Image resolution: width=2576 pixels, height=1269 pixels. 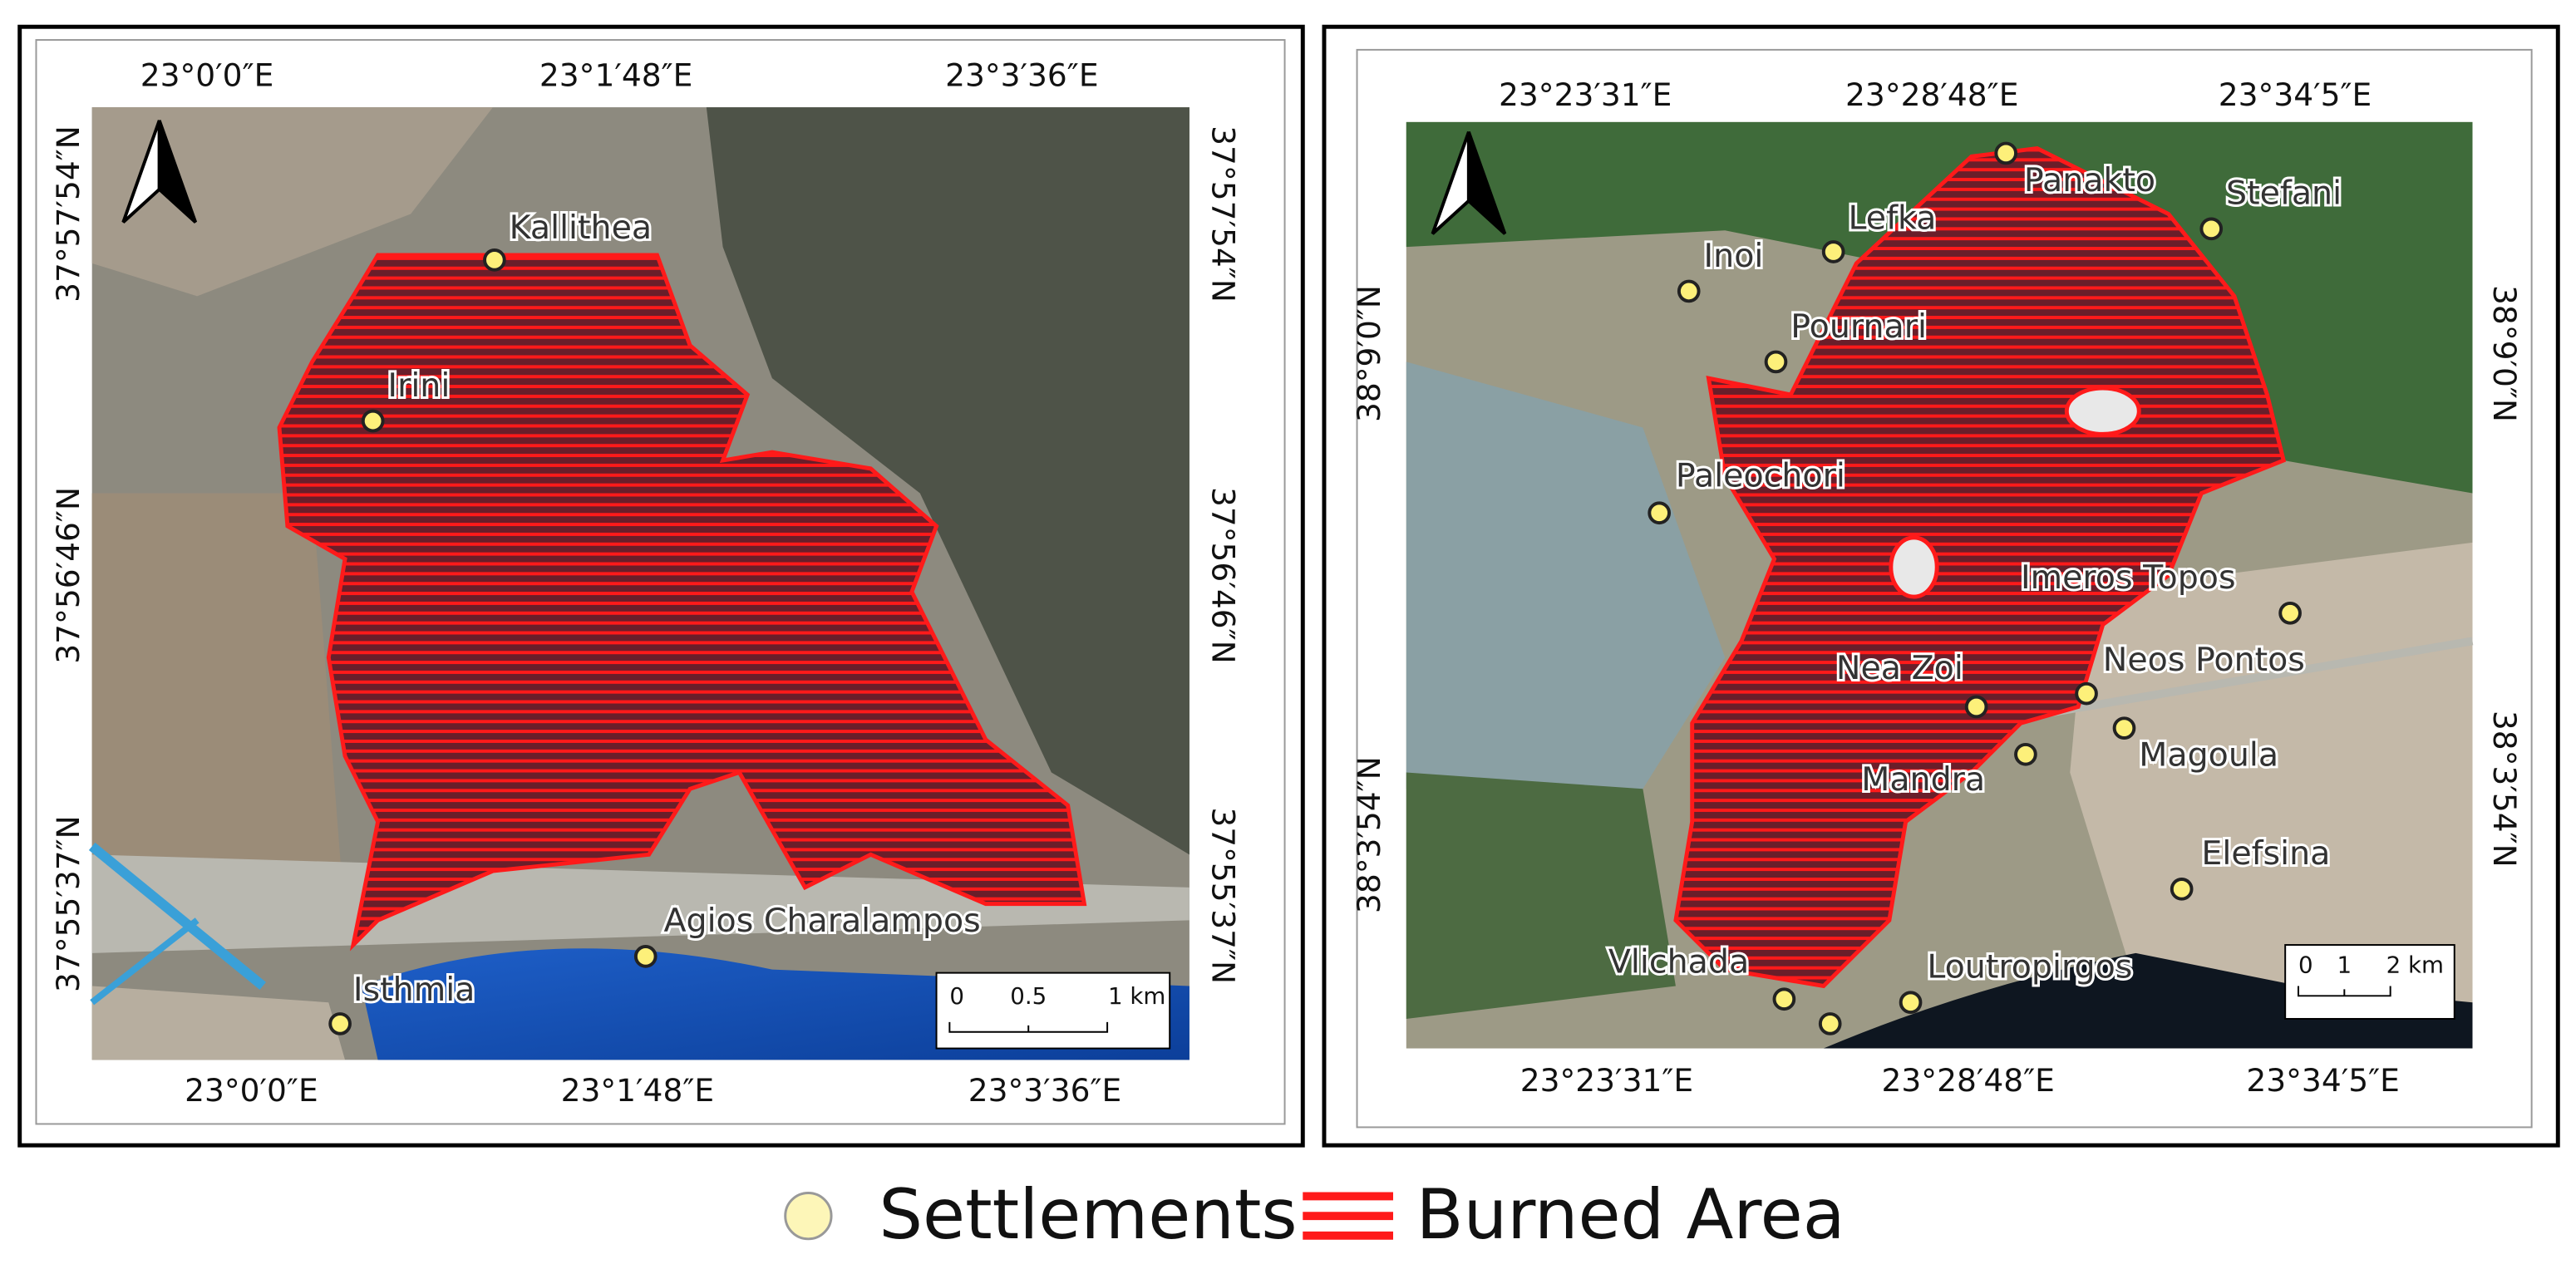 What do you see at coordinates (1760, 476) in the screenshot?
I see `settlement-label: Paleochori` at bounding box center [1760, 476].